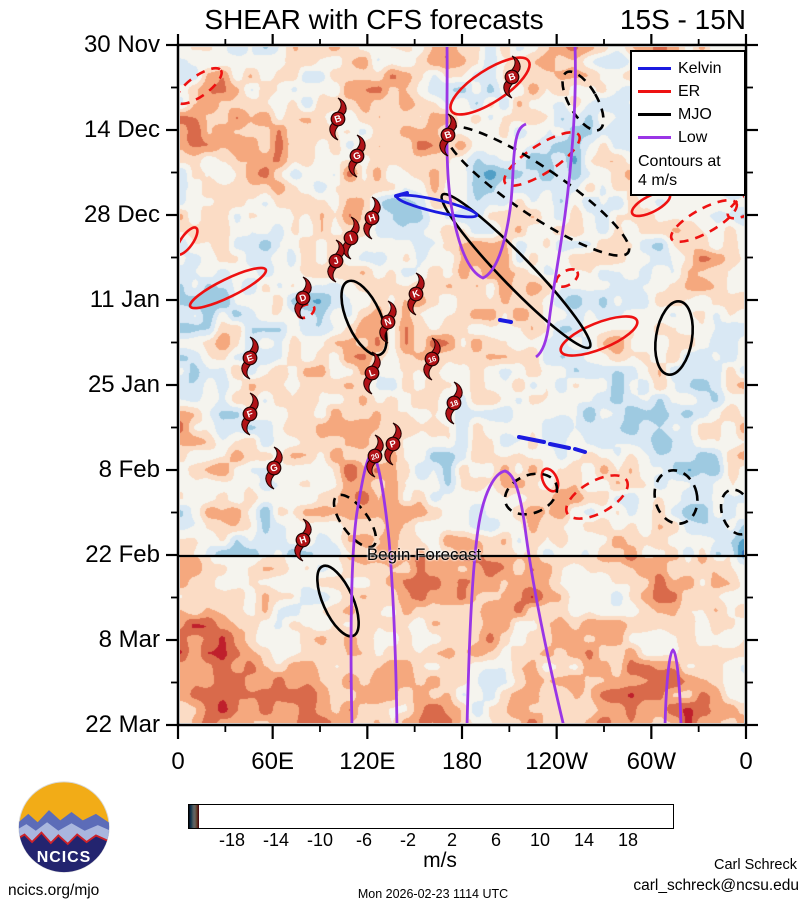 The image size is (809, 907). I want to click on y-axis-label: 11 Jan, so click(124, 299).